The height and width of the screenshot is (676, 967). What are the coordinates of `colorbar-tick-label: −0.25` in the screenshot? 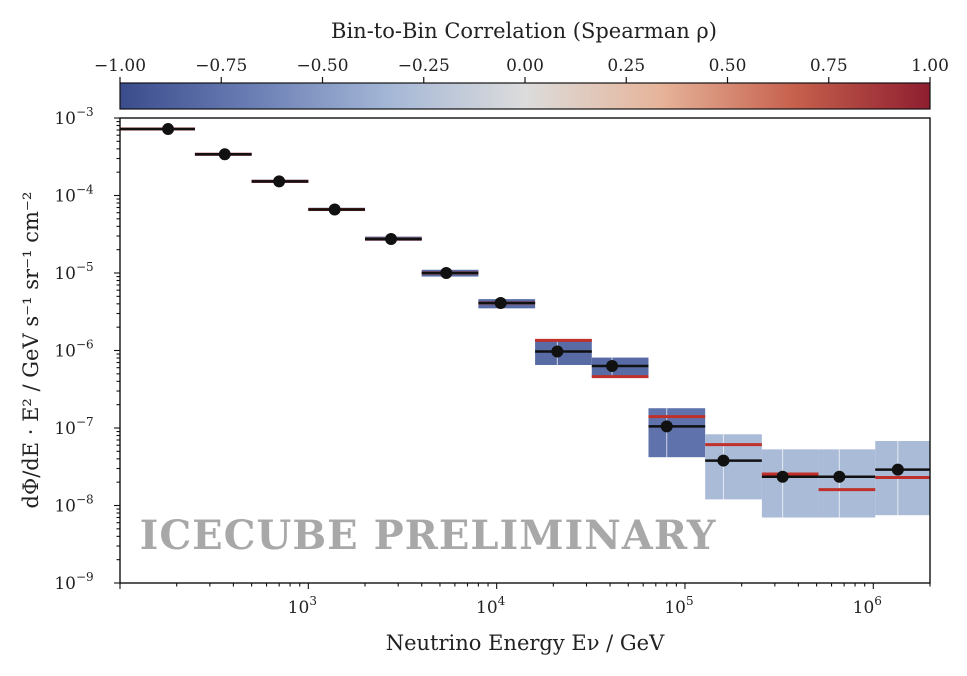 It's located at (424, 66).